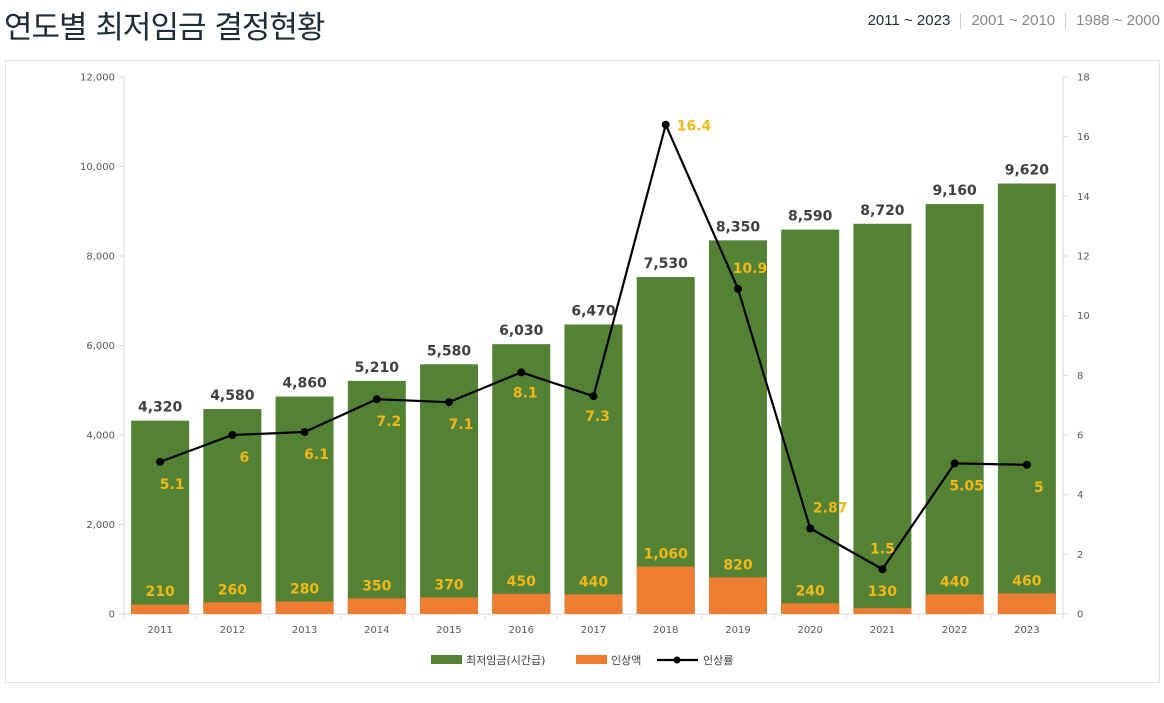 The height and width of the screenshot is (703, 1164). Describe the element at coordinates (830, 508) in the screenshot. I see `rate-data-label: 2.87` at that location.